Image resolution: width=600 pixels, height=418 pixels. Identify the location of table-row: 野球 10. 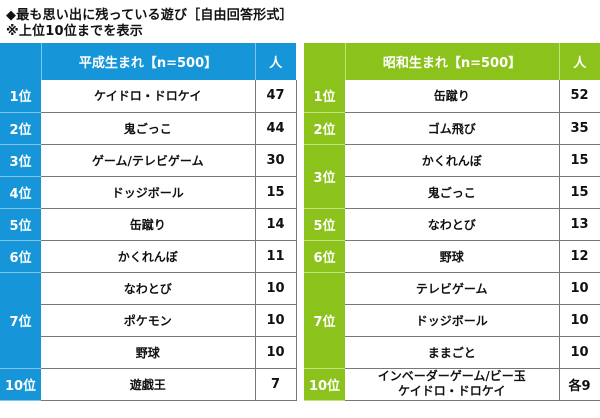
(148, 352).